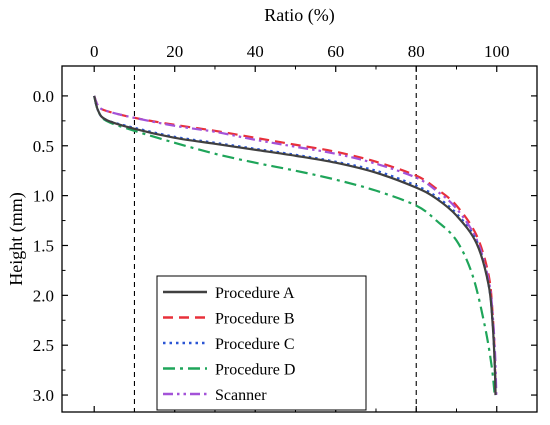 The image size is (550, 425). What do you see at coordinates (43, 245) in the screenshot?
I see `y-tick-label: 1.5` at bounding box center [43, 245].